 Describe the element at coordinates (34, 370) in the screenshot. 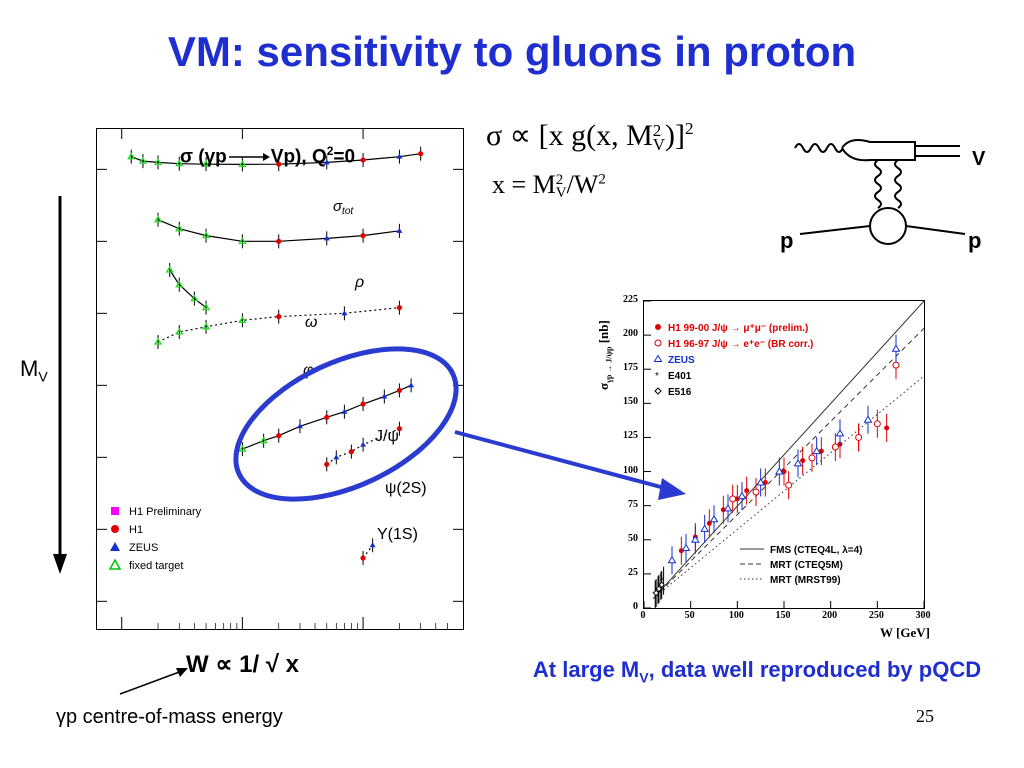

I see `mv-label: MV` at that location.